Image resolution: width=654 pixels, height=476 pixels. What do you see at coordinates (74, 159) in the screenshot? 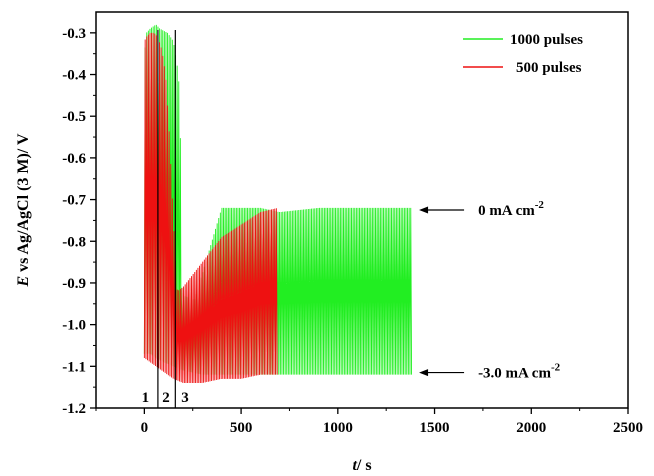
I see `y-tick-label: -0.6` at bounding box center [74, 159].